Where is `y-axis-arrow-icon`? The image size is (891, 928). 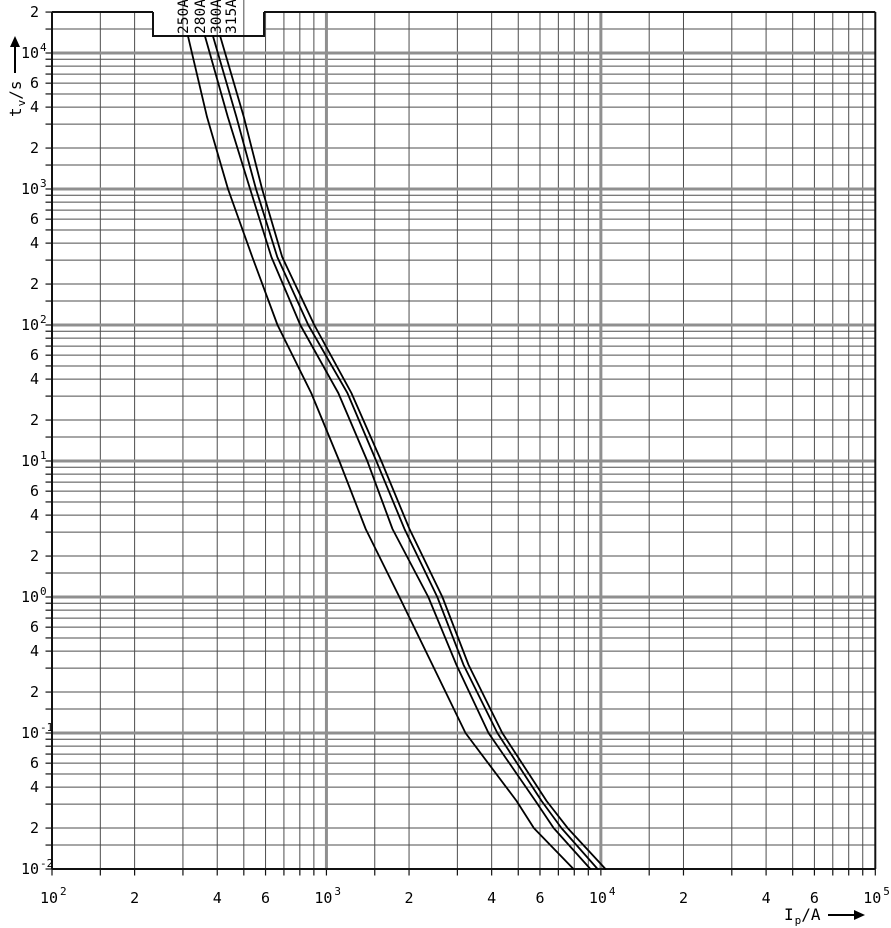
y-axis-arrow-icon is located at coordinates (15, 56).